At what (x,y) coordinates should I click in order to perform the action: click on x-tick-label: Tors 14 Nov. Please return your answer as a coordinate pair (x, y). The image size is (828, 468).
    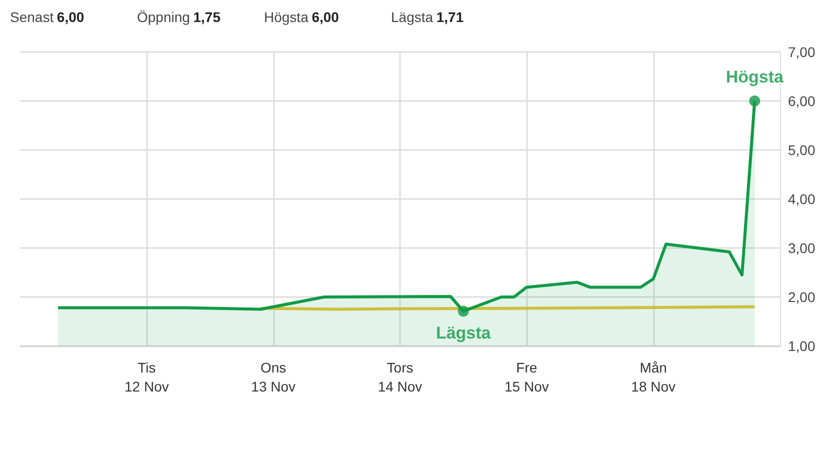
    Looking at the image, I should click on (400, 377).